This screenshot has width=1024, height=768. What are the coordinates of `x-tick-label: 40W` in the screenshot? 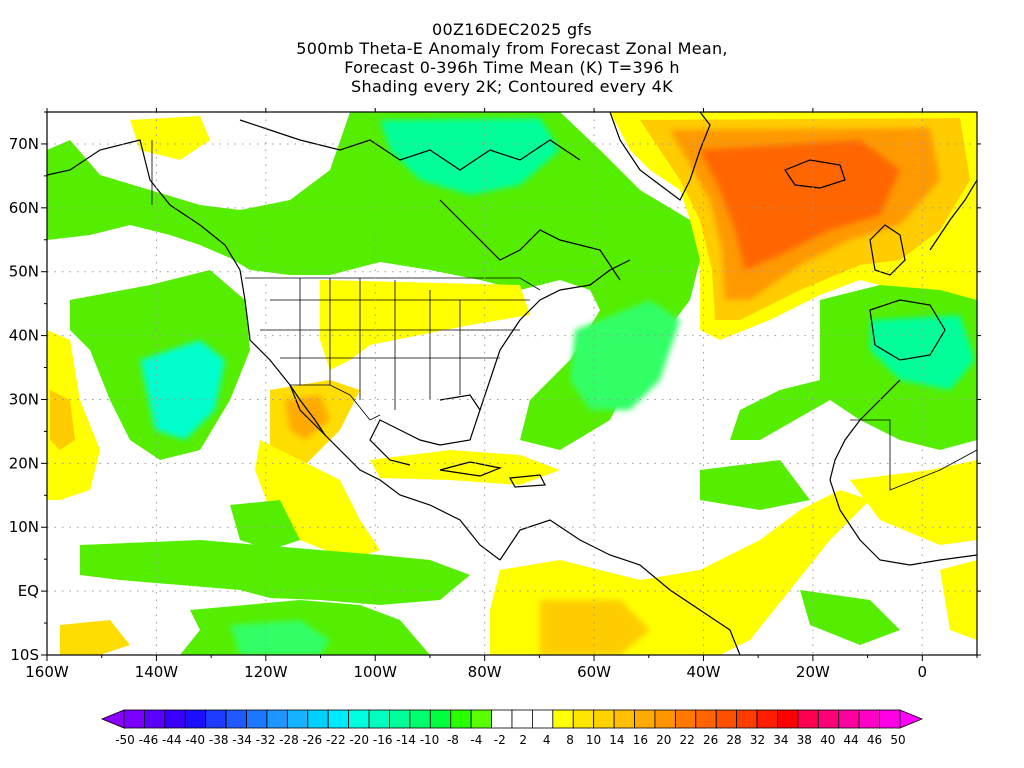 It's located at (704, 672).